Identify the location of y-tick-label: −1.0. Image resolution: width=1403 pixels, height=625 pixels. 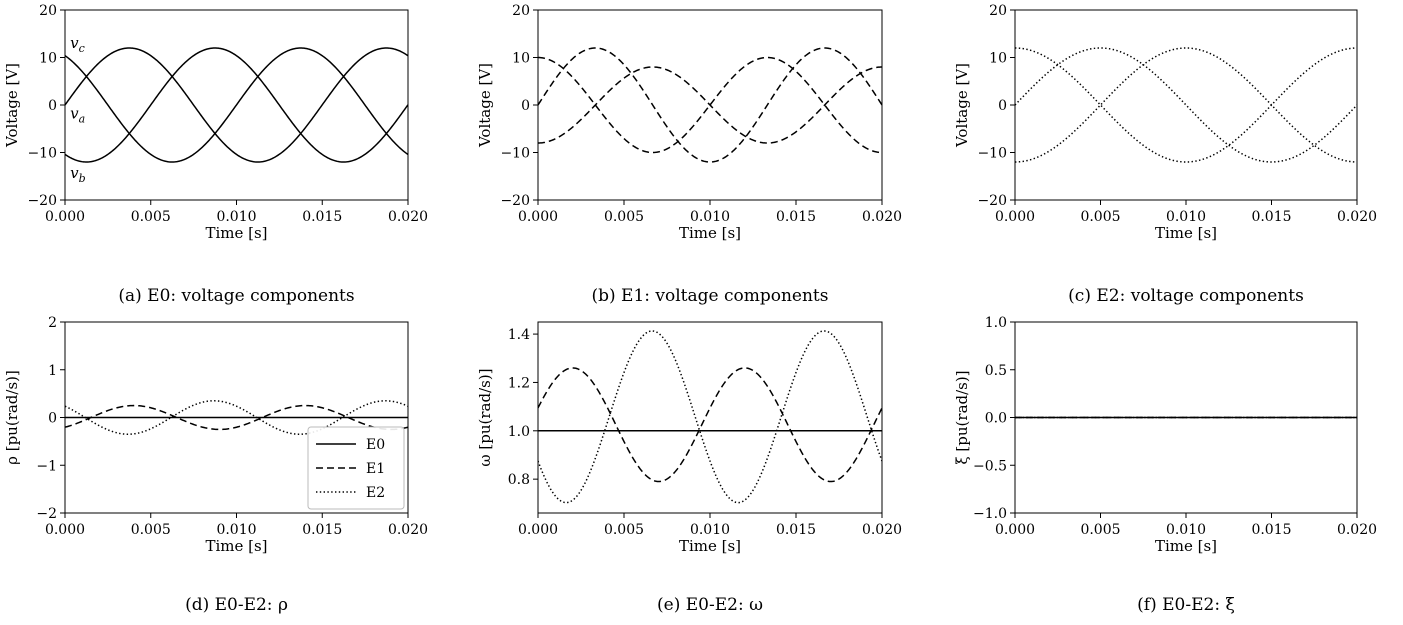
(990, 514).